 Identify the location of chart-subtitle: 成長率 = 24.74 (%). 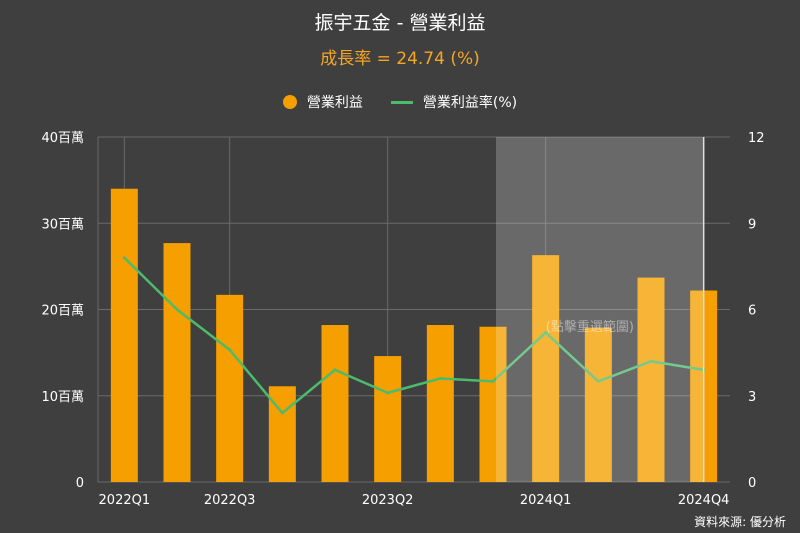
(400, 59).